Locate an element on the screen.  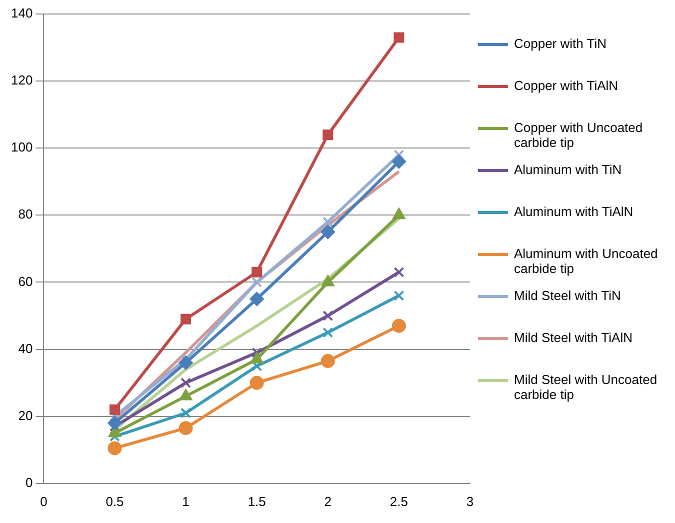
y-tick-label: 0 is located at coordinates (29, 482).